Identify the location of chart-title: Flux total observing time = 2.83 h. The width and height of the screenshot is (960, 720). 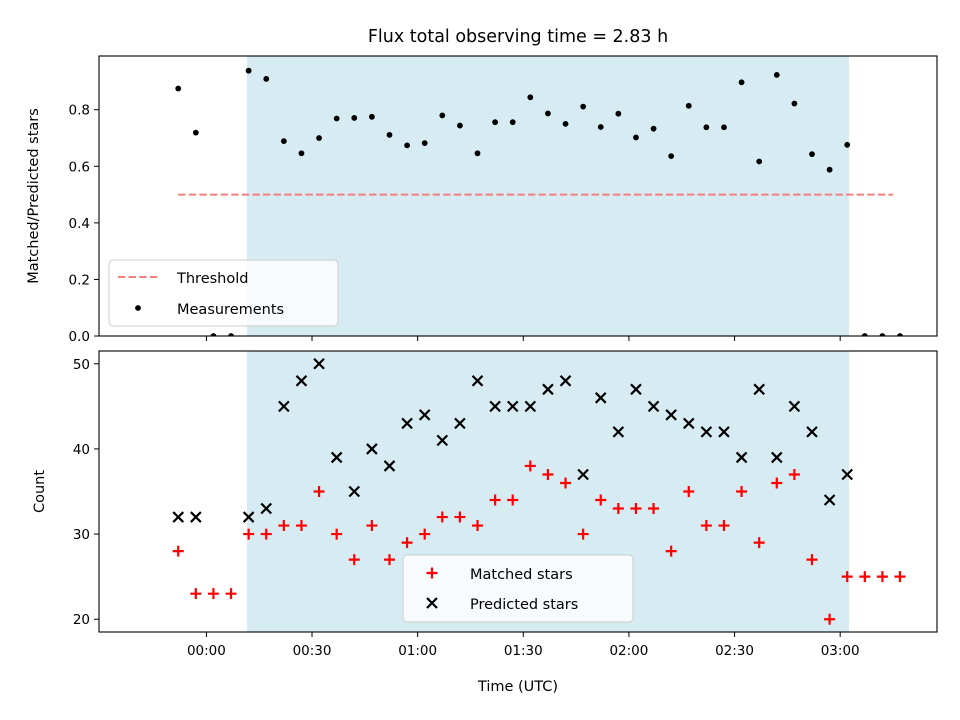
(518, 37).